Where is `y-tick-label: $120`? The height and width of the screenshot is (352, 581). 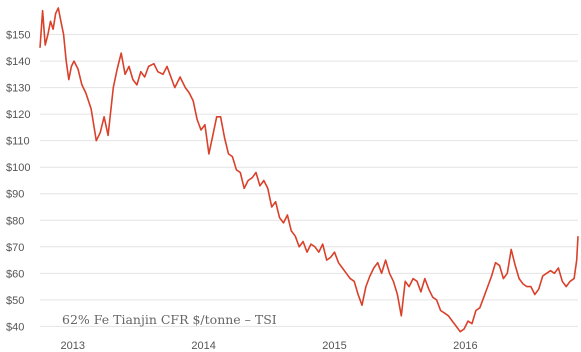 y-tick-label: $120 is located at coordinates (18, 115).